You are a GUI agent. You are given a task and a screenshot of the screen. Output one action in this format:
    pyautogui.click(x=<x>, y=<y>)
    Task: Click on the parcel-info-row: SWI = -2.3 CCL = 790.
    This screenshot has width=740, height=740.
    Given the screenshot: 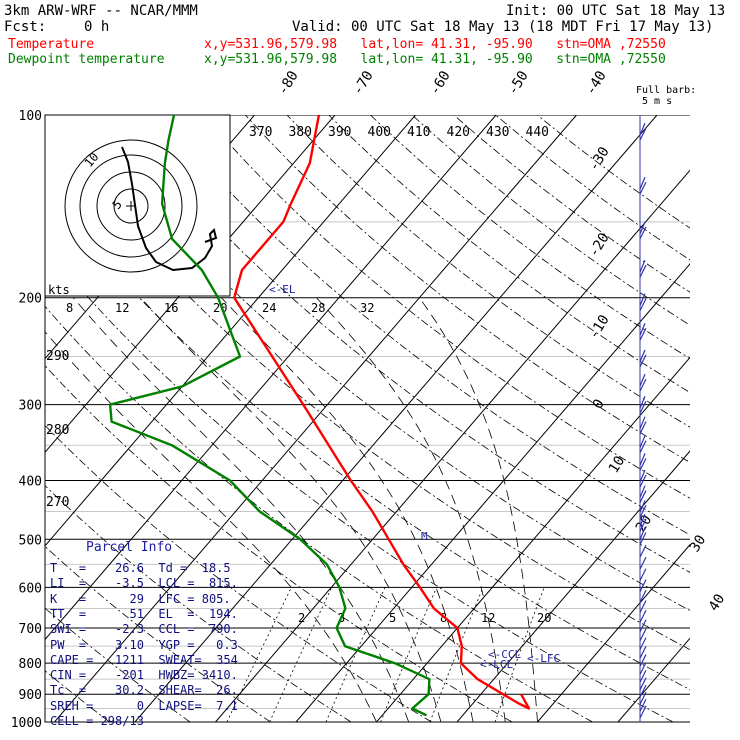 What is the action you would take?
    pyautogui.click(x=144, y=629)
    